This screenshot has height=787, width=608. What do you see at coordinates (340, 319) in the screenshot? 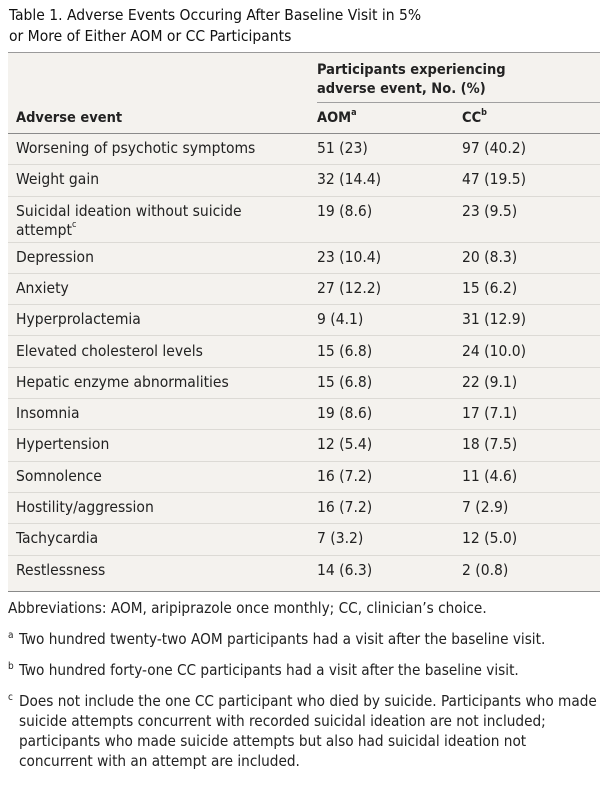
I see `cell-aom-value: 9 (4.1)` at bounding box center [340, 319].